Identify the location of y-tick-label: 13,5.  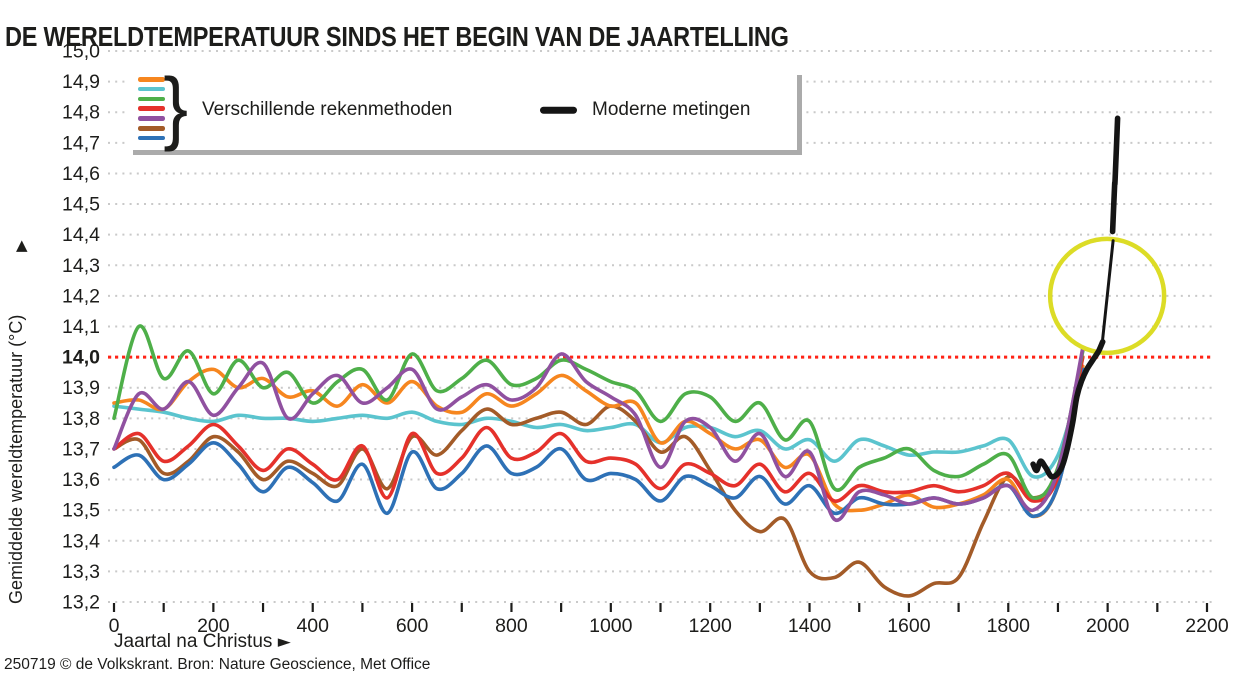
(81, 511).